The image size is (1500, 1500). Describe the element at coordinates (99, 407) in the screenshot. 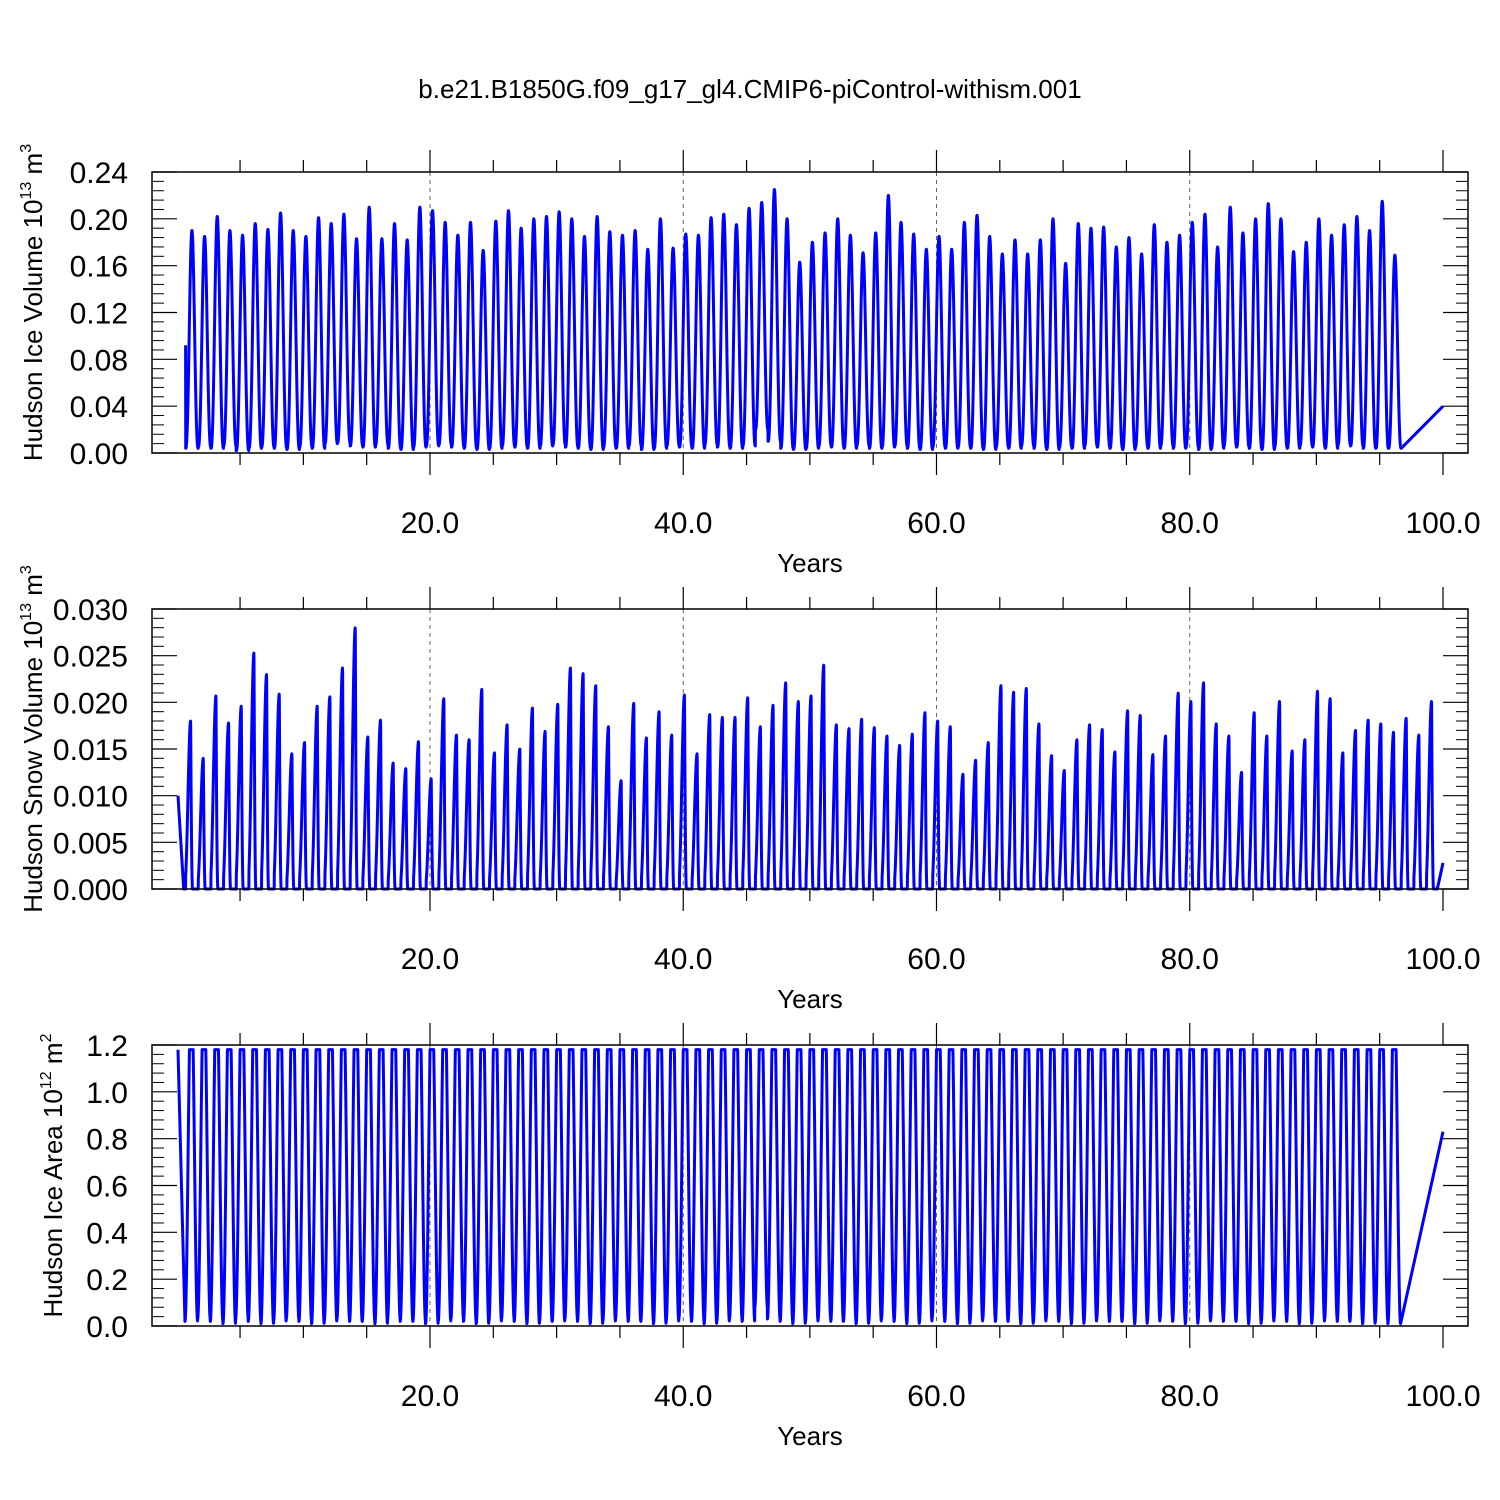

I see `y-tick-label: 0.04` at that location.